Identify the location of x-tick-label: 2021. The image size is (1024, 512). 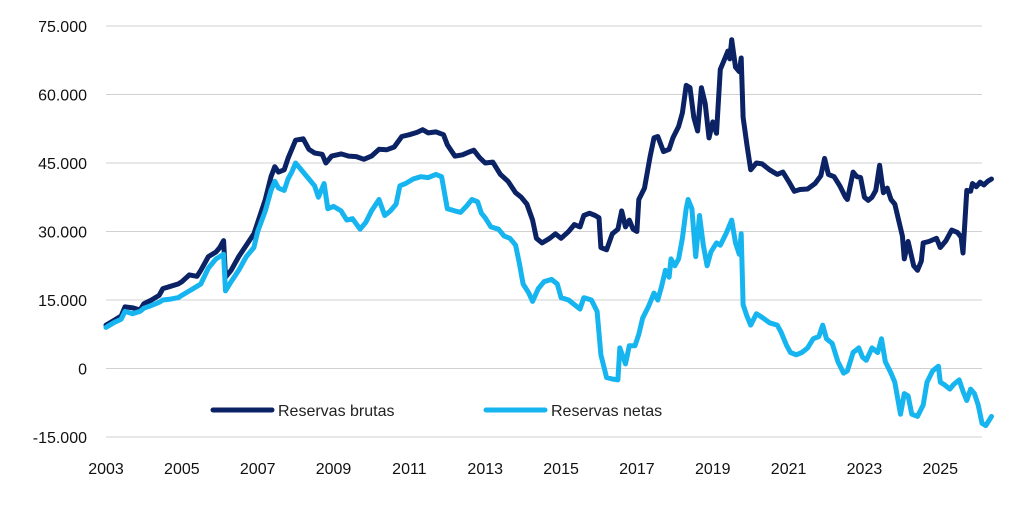
(789, 469).